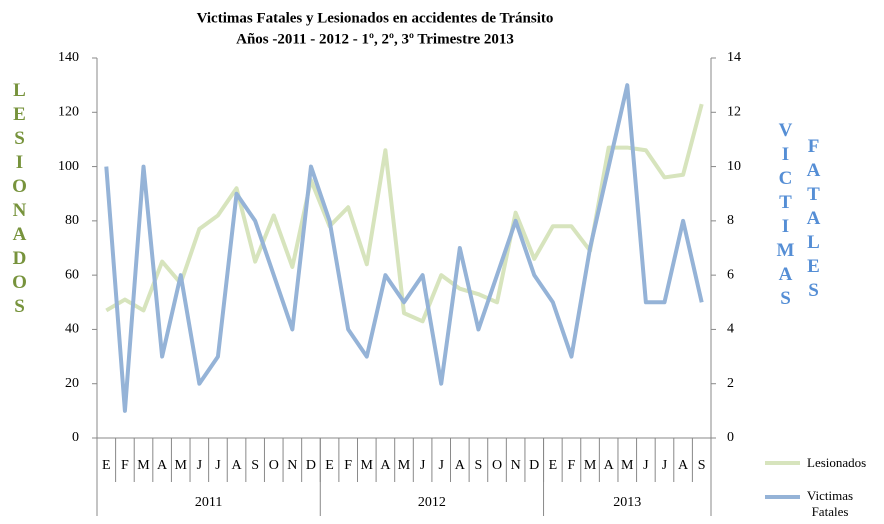  Describe the element at coordinates (730, 220) in the screenshot. I see `y2-tick-label: 8` at that location.